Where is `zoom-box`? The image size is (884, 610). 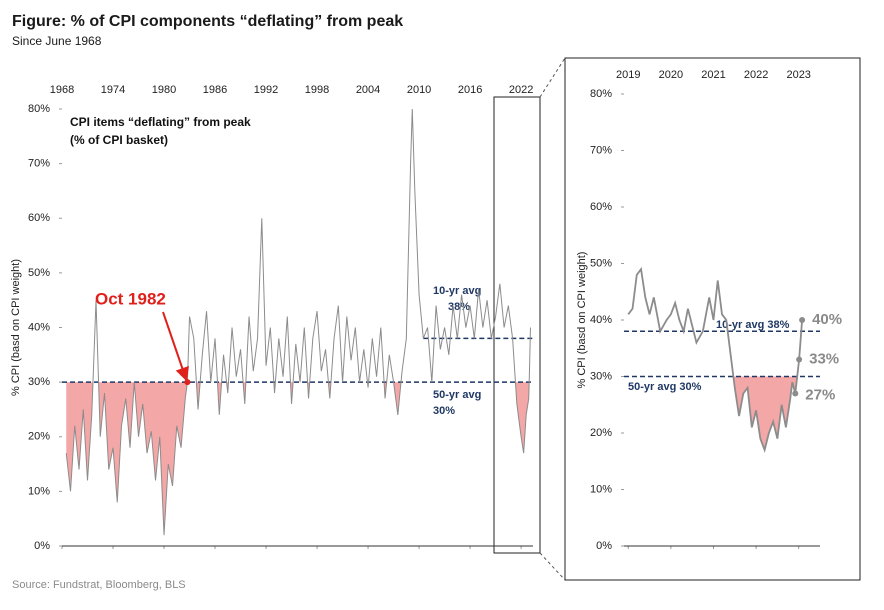
zoom-box is located at coordinates (517, 325).